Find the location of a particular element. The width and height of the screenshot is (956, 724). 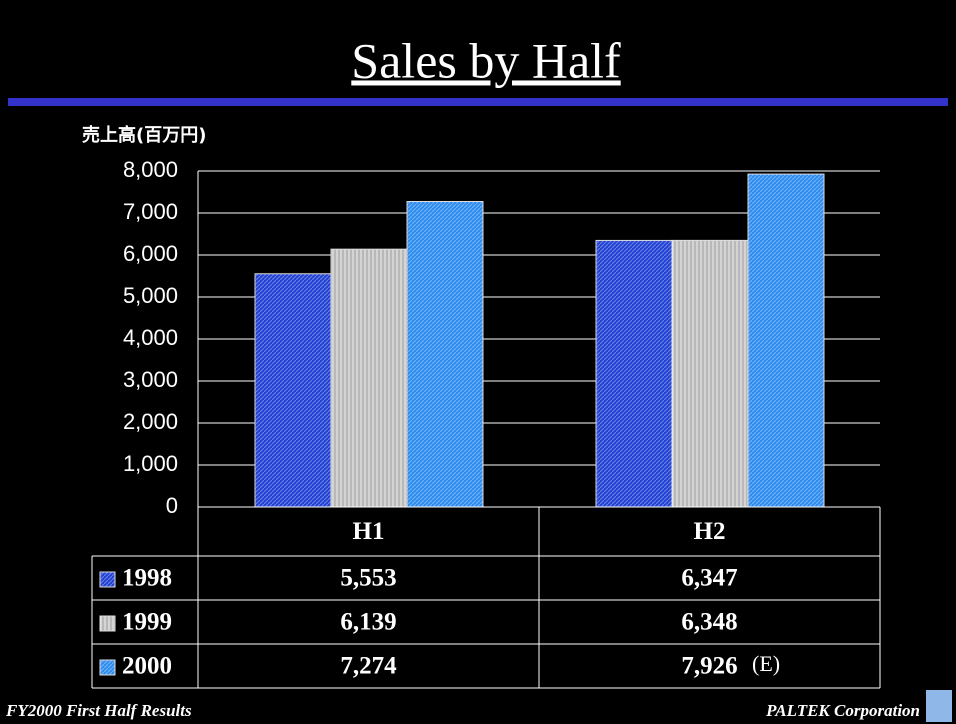

y-tick-label: 4,000 is located at coordinates (150, 337).